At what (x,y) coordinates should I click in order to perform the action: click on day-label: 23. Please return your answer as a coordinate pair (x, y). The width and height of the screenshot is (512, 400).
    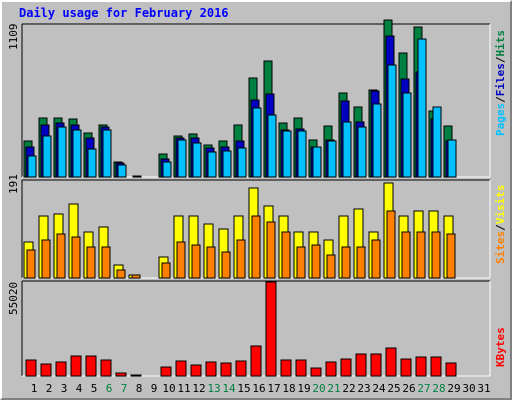
    Looking at the image, I should click on (363, 388).